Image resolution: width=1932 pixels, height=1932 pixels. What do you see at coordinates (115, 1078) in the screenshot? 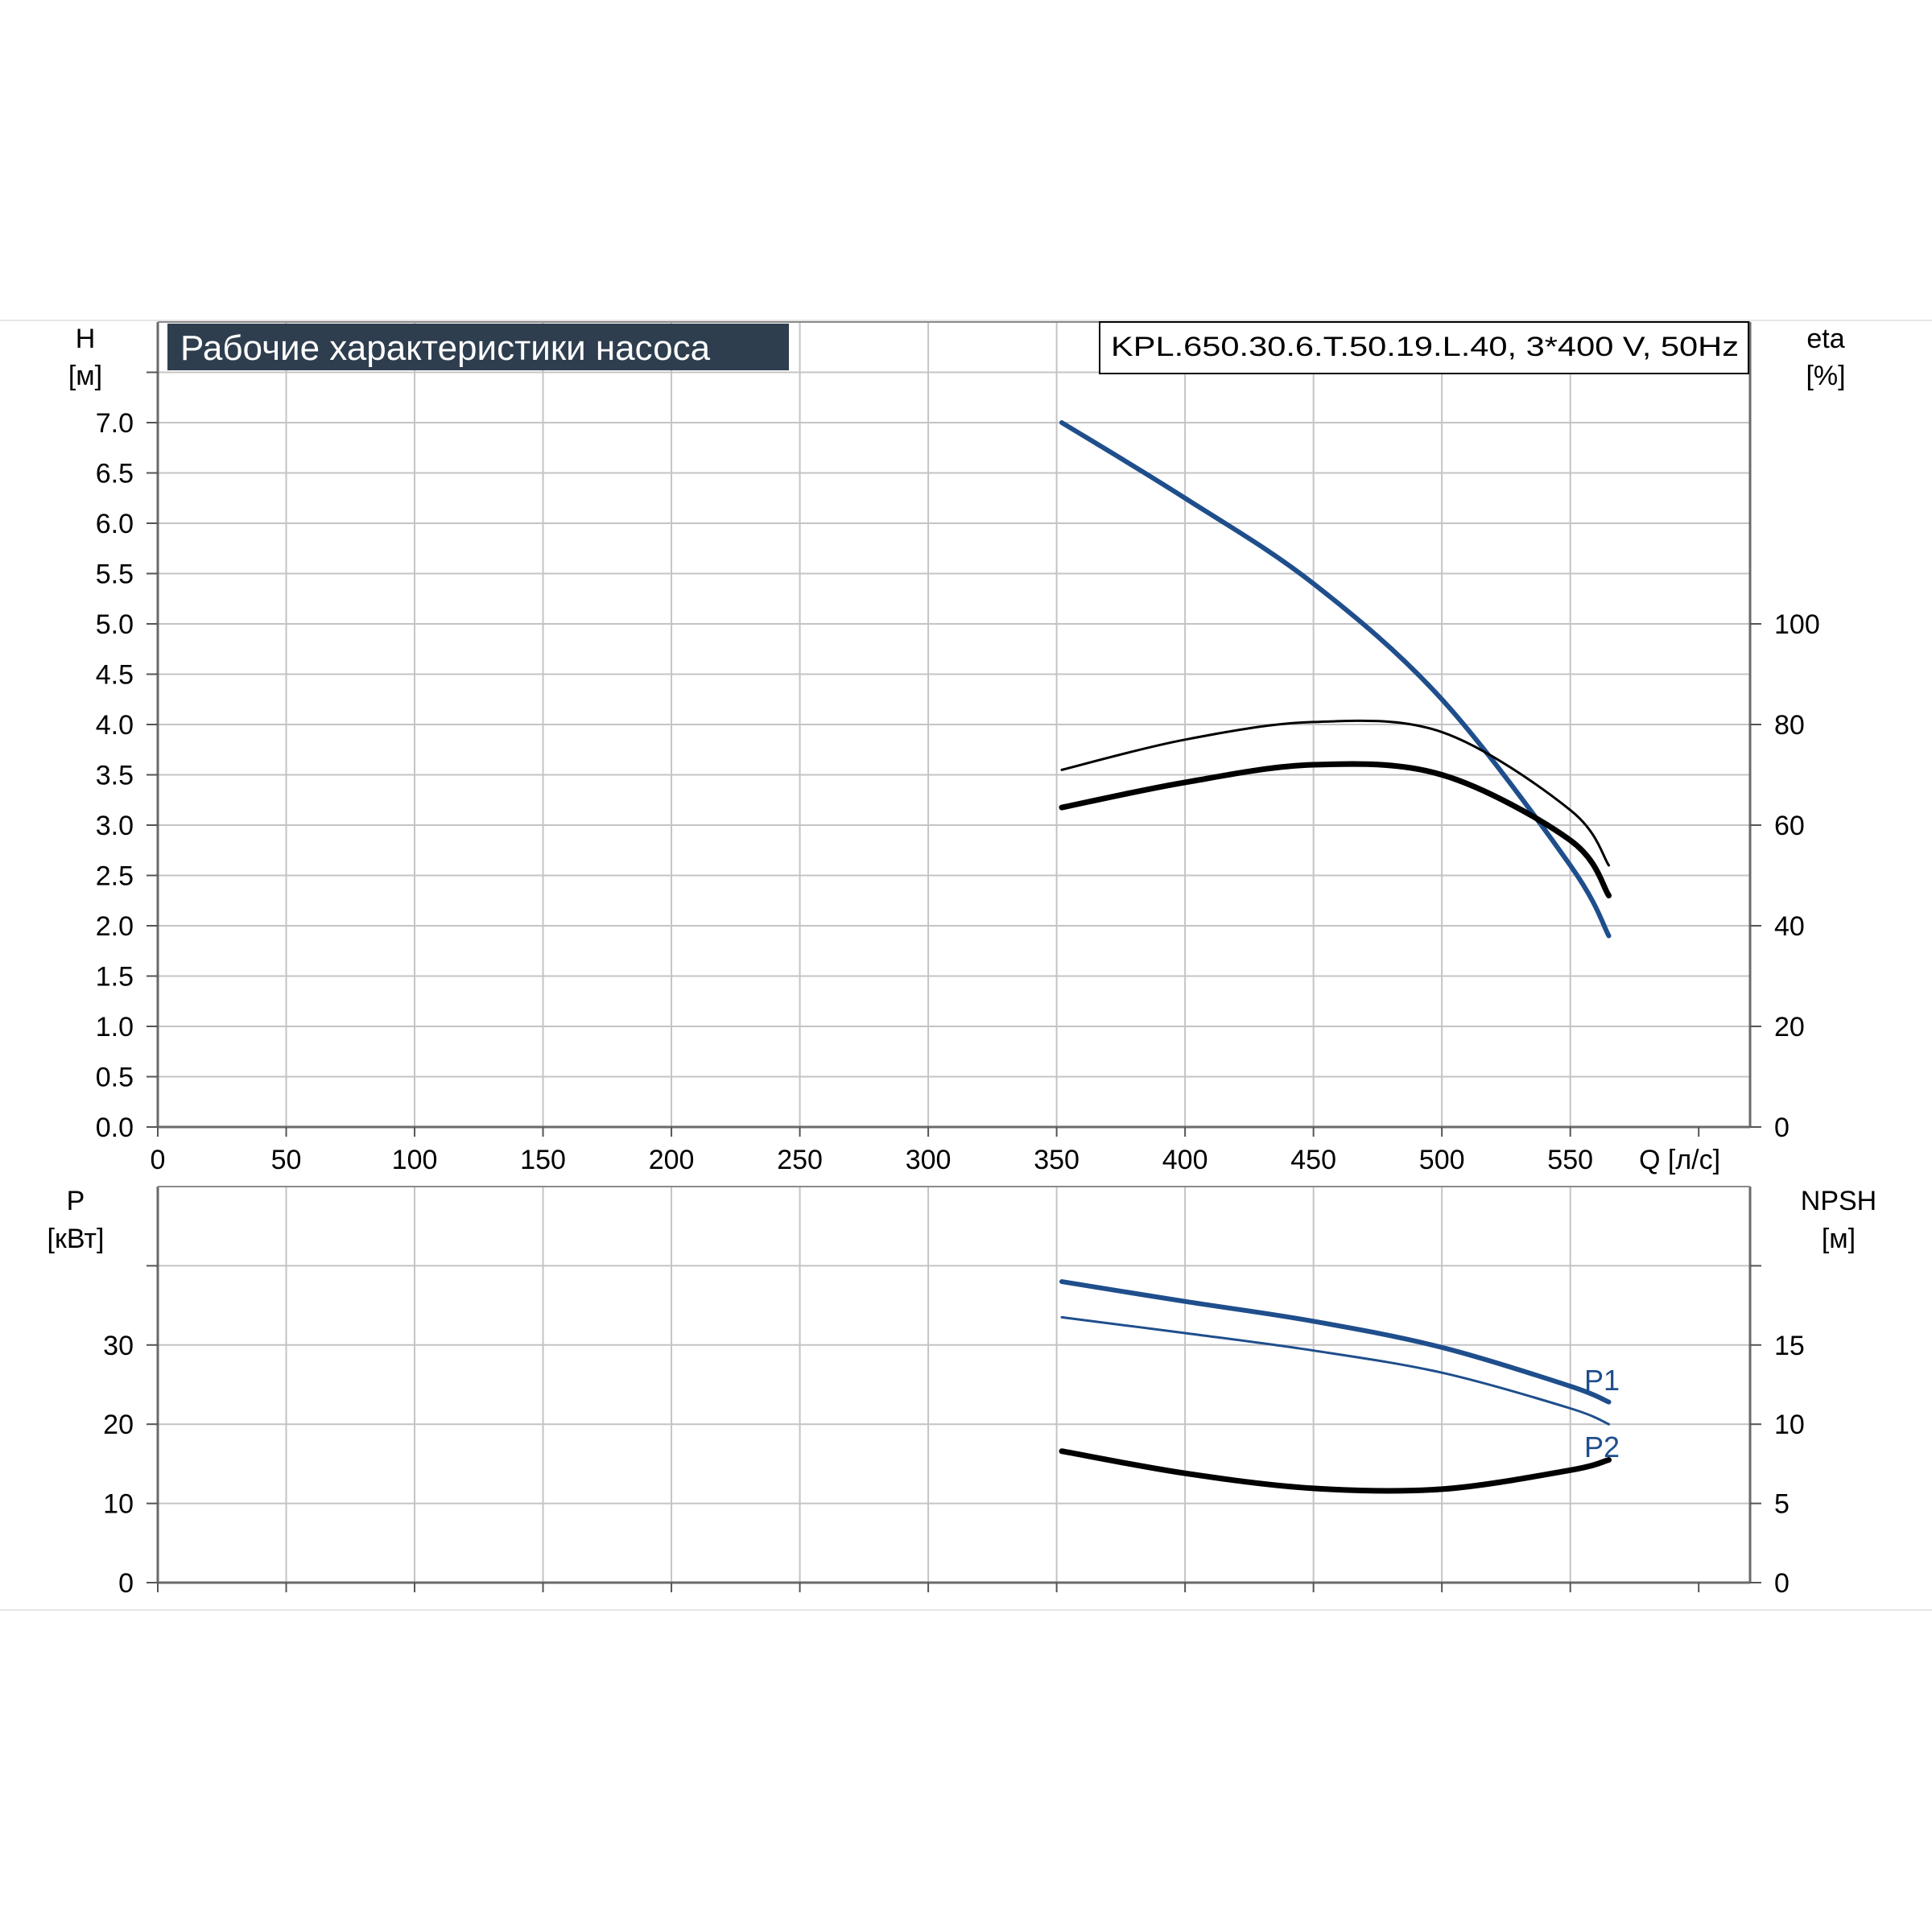
I see `y-tick-label: 0.5` at bounding box center [115, 1078].